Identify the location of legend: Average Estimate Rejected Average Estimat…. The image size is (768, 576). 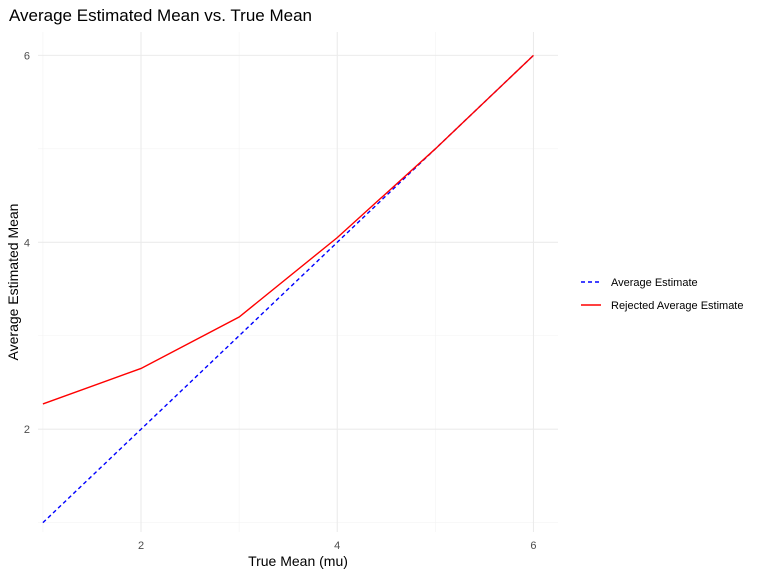
(662, 294).